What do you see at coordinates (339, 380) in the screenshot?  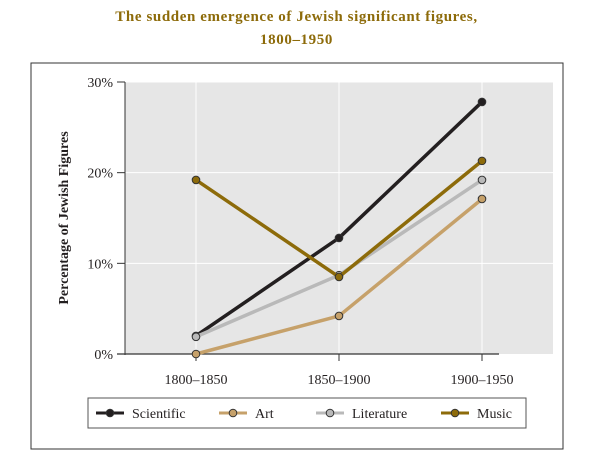 I see `x-tick-label: 1850–1900` at bounding box center [339, 380].